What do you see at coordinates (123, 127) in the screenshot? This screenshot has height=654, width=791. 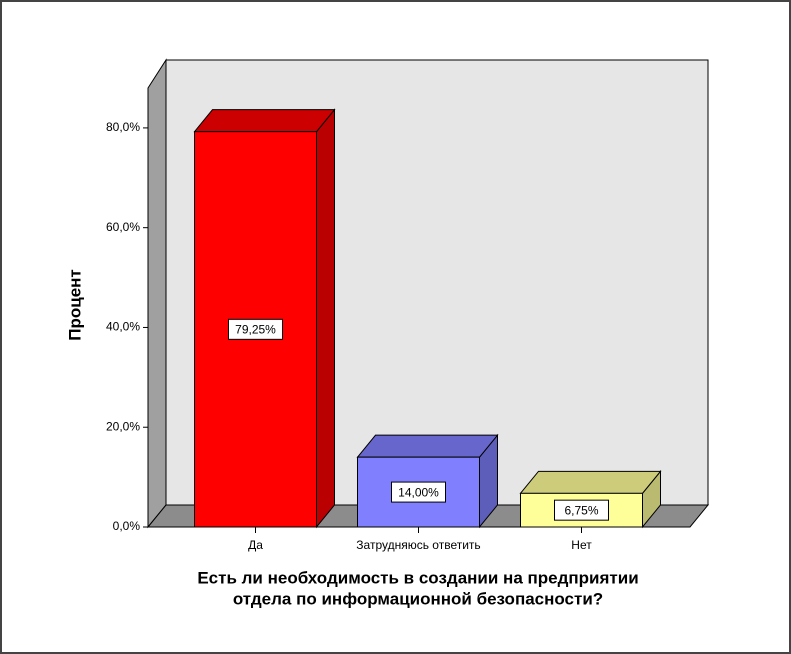 I see `y-tick-label: 80,0%` at bounding box center [123, 127].